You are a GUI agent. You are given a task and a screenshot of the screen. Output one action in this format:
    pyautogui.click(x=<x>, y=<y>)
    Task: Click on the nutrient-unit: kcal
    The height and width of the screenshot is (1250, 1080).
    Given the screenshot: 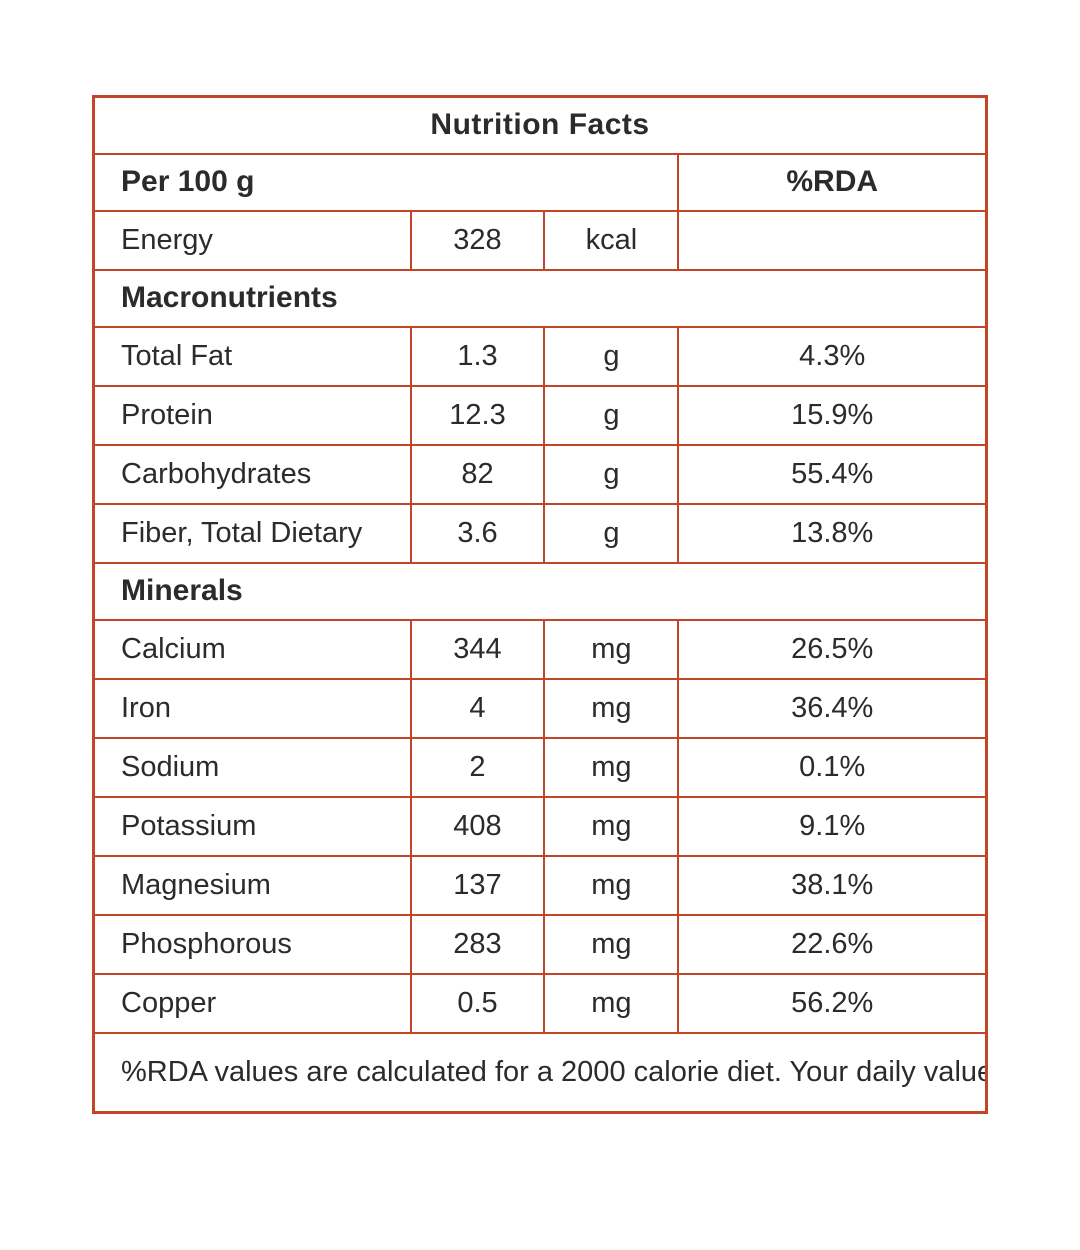 What is the action you would take?
    pyautogui.click(x=611, y=240)
    